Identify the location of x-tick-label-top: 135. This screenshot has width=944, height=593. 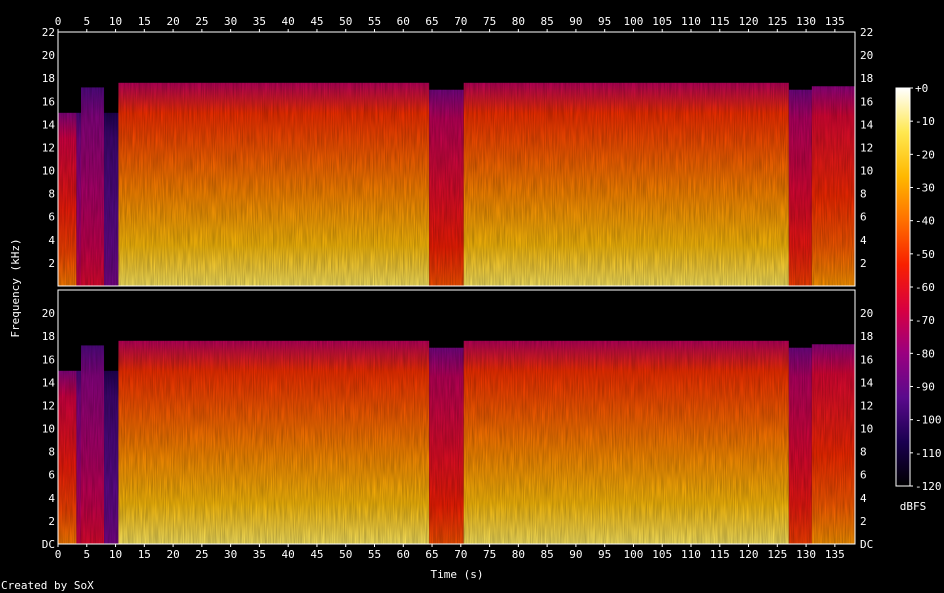
(835, 21).